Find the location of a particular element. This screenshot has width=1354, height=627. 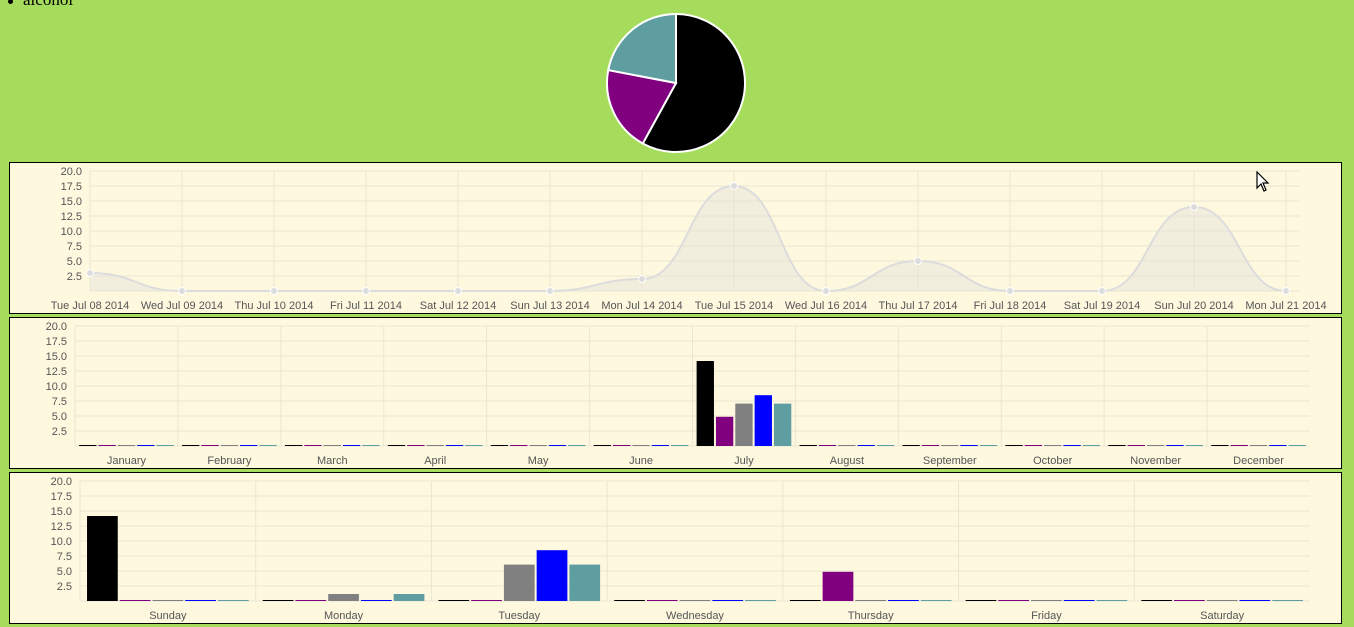

x-tick-label: Wed Jul 16 2014 is located at coordinates (826, 306).